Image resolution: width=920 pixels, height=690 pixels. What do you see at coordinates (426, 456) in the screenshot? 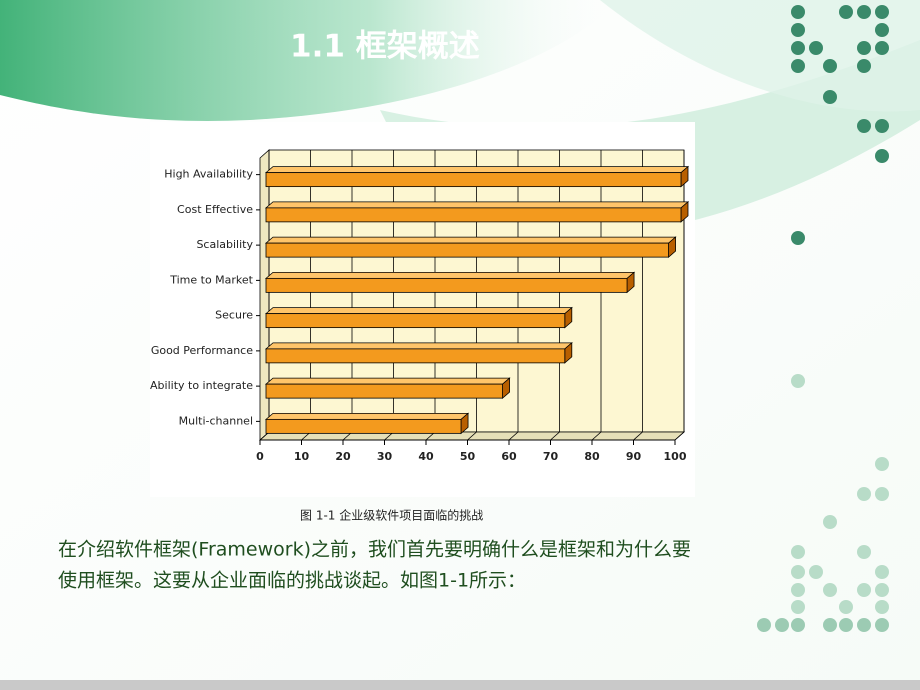
I see `x-tick-label: 40` at bounding box center [426, 456].